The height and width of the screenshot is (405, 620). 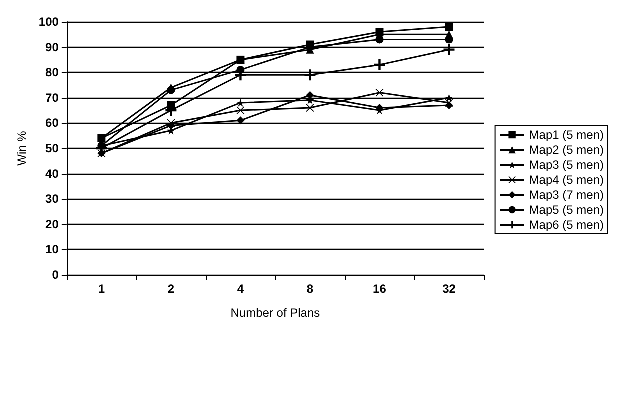 What do you see at coordinates (53, 149) in the screenshot?
I see `y-tick-label: 50` at bounding box center [53, 149].